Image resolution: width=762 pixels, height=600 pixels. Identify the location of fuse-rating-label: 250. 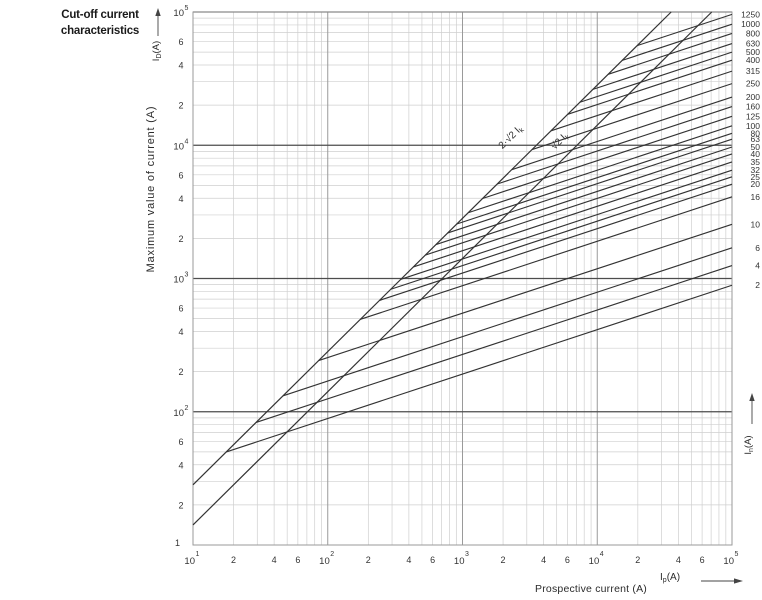
(753, 84).